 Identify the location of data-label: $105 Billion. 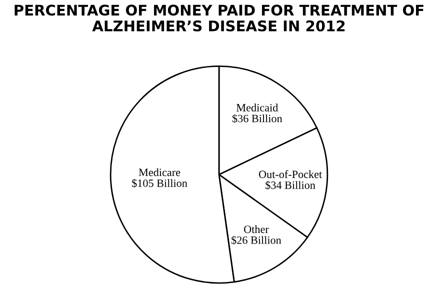
(160, 183).